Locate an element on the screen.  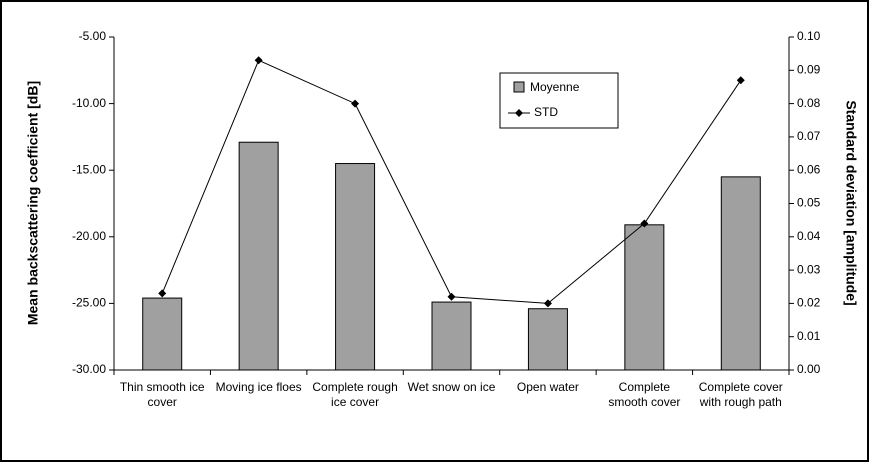
legend-swatch is located at coordinates (519, 87).